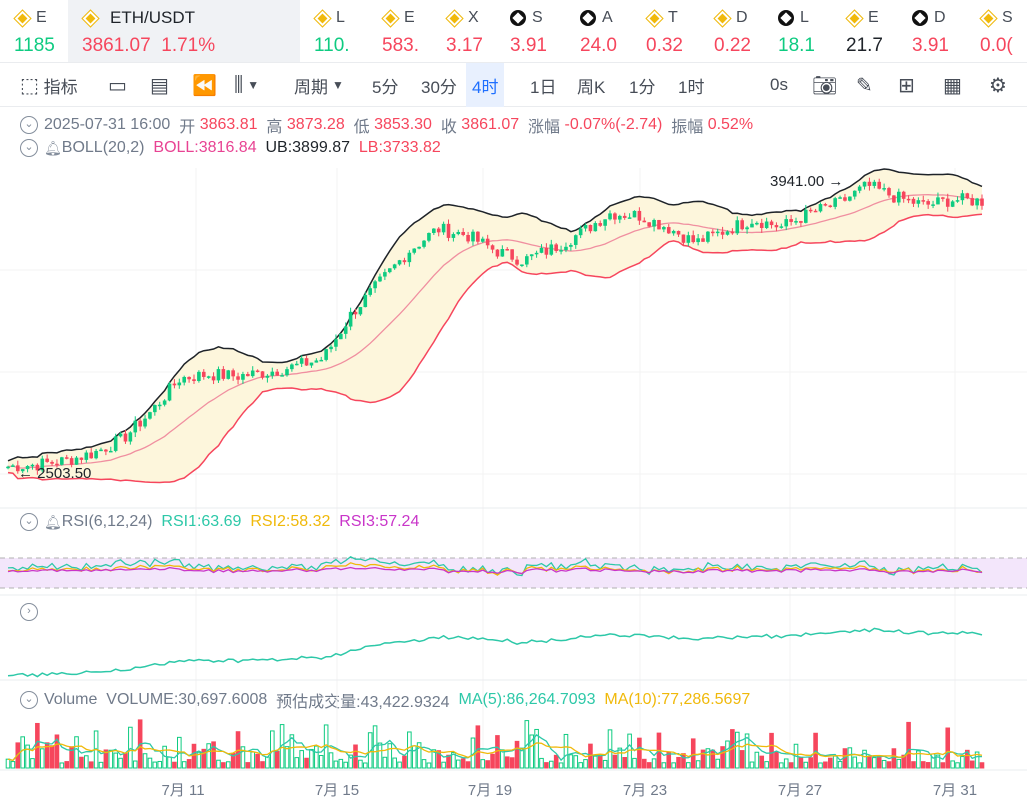 The image size is (1027, 807). Describe the element at coordinates (940, 31) in the screenshot. I see `ticker-item: D 3.91` at that location.